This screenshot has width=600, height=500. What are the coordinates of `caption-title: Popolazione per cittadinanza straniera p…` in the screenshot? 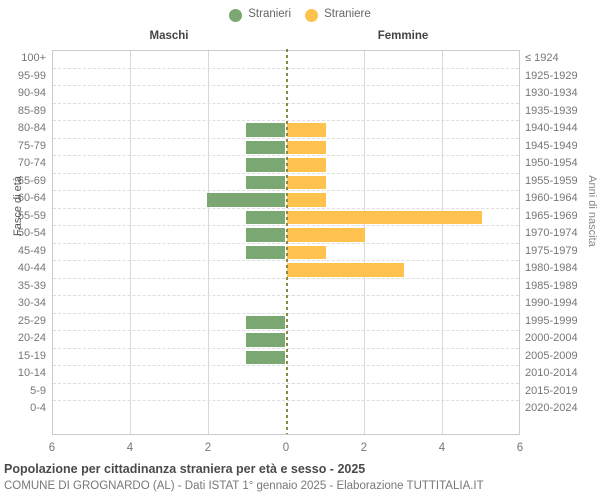 It's located at (185, 469).